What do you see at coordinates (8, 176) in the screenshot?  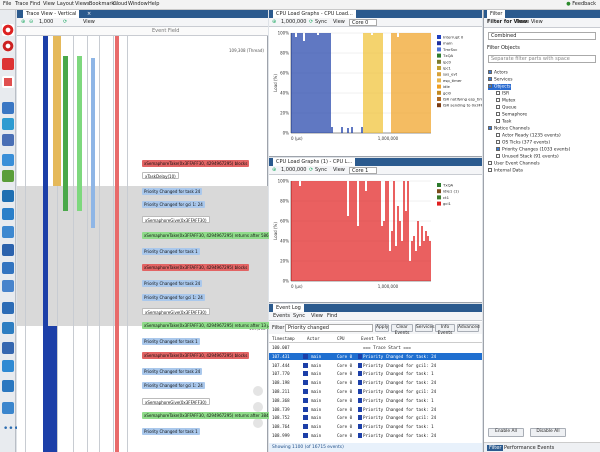 I see `actor-icon` at bounding box center [8, 176].